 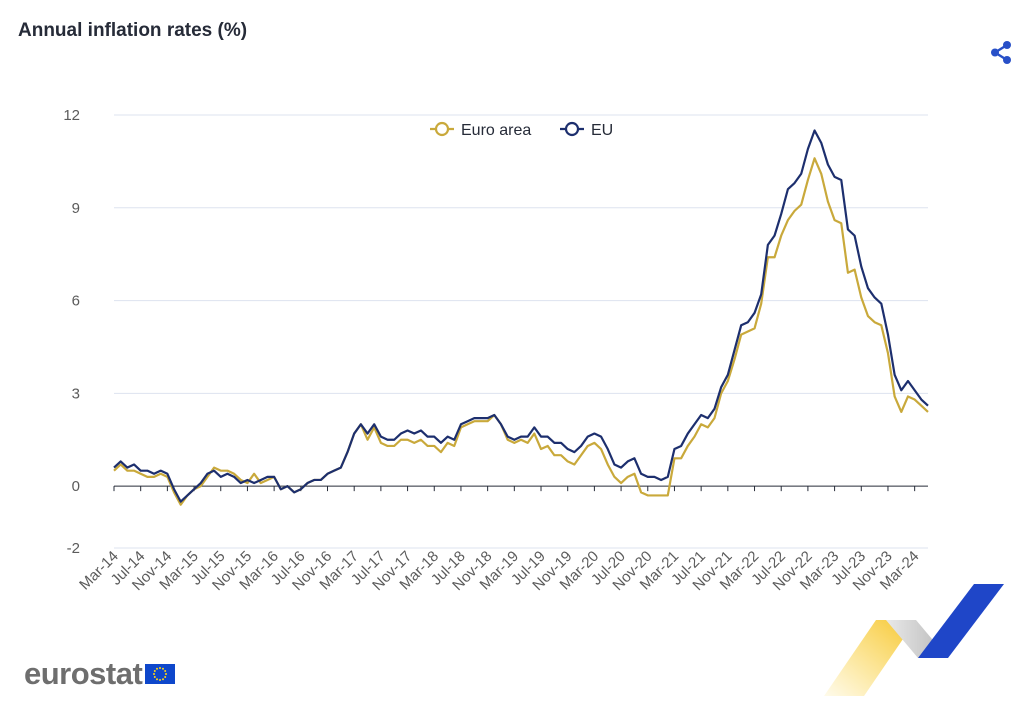 I want to click on y-tick-label: -2, so click(x=73, y=548).